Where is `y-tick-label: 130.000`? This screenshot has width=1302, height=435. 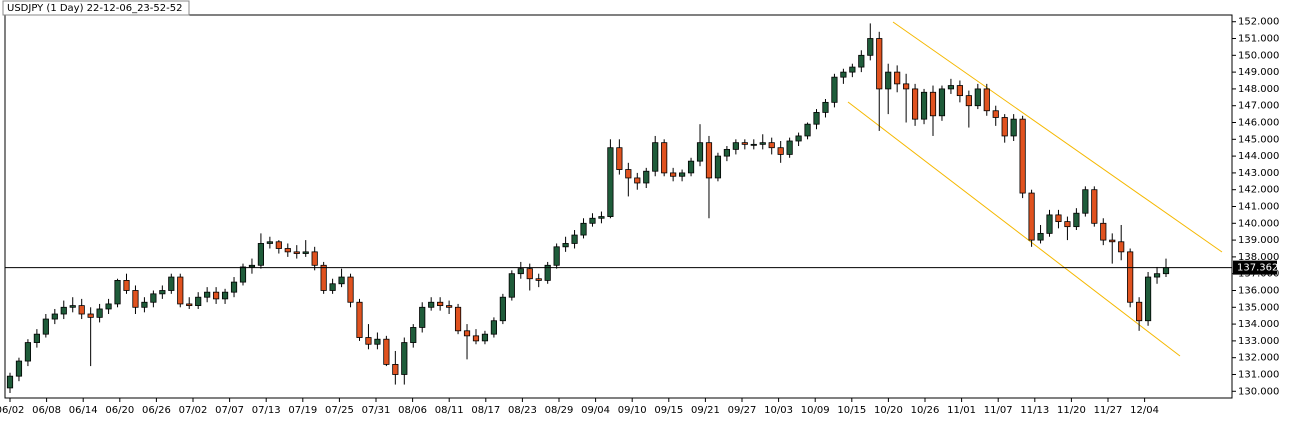
y-tick-label: 130.000 is located at coordinates (1258, 391).